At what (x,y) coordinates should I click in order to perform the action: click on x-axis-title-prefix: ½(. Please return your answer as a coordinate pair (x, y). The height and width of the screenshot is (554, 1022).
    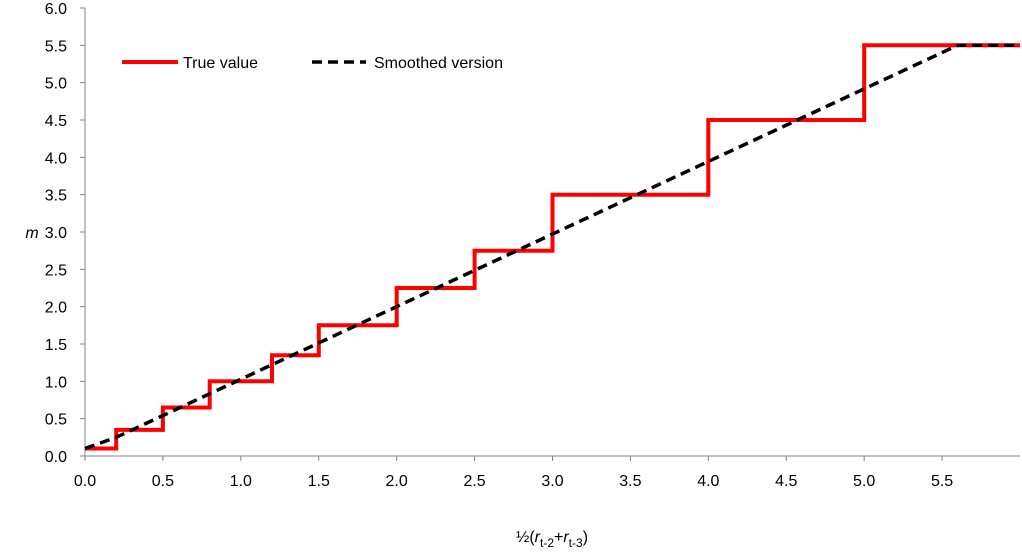
    Looking at the image, I should click on (525, 537).